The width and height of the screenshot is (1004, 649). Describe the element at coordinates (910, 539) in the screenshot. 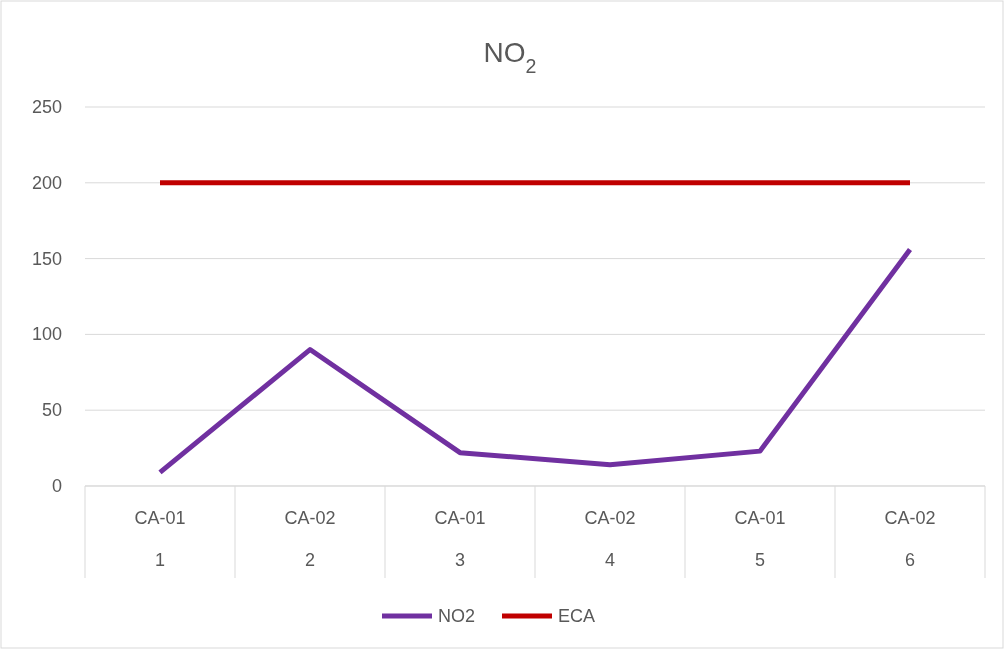

I see `category-label: CA-02 6` at that location.